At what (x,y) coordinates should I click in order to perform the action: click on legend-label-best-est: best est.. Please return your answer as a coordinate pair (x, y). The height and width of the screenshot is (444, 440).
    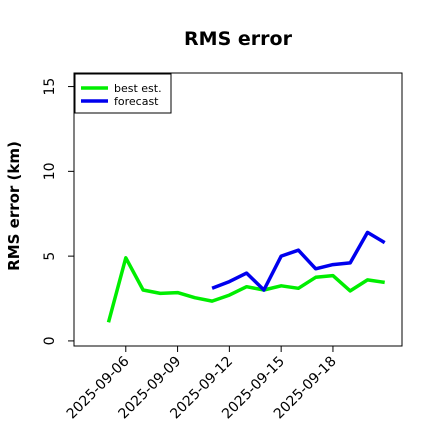
    Looking at the image, I should click on (138, 88).